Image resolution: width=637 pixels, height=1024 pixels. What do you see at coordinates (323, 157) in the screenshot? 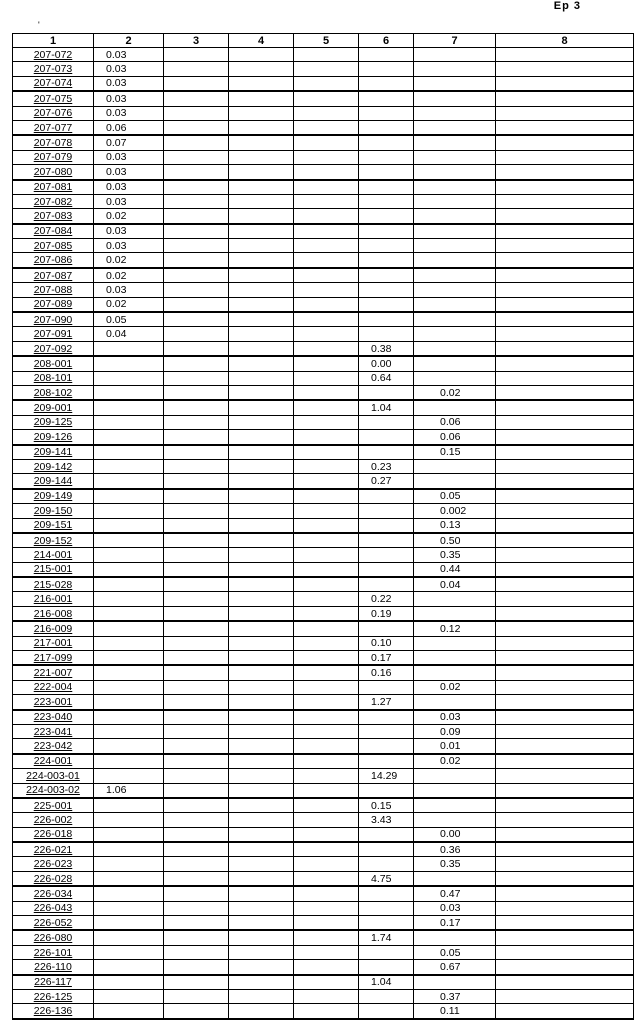
I see `table-row: 207-079 0.03` at bounding box center [323, 157].